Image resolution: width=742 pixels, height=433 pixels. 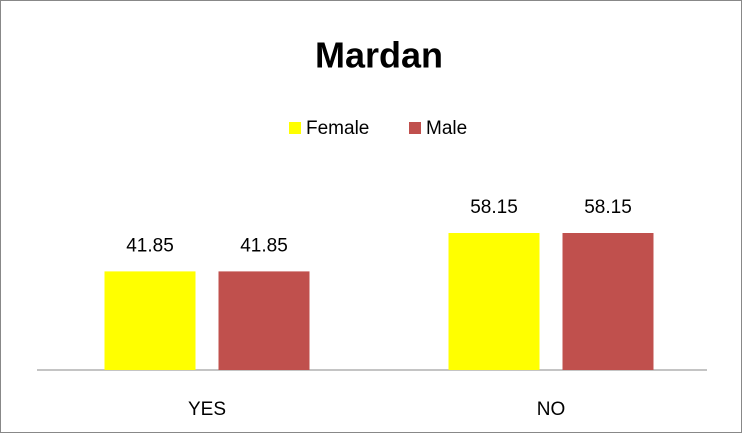 I want to click on legend-label: Female, so click(x=337, y=128).